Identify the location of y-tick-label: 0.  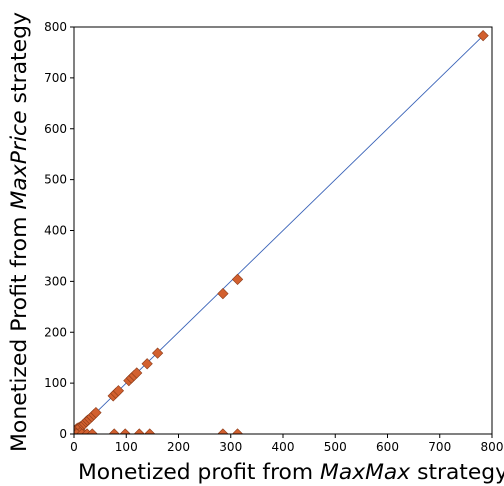
(63, 434).